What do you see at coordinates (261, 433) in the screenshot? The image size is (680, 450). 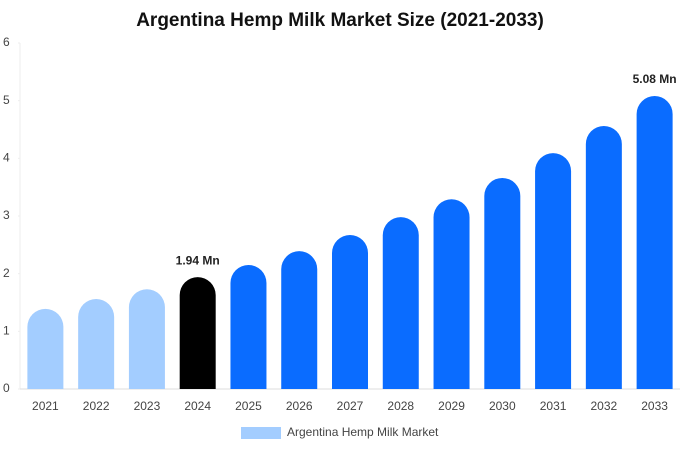 I see `legend-swatch` at bounding box center [261, 433].